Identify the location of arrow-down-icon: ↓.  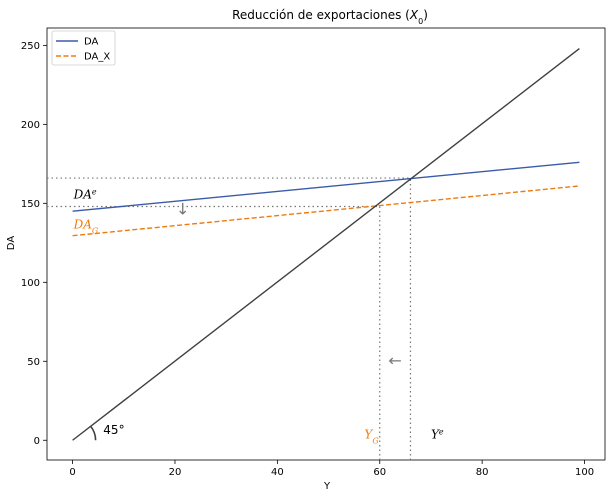
(182, 208).